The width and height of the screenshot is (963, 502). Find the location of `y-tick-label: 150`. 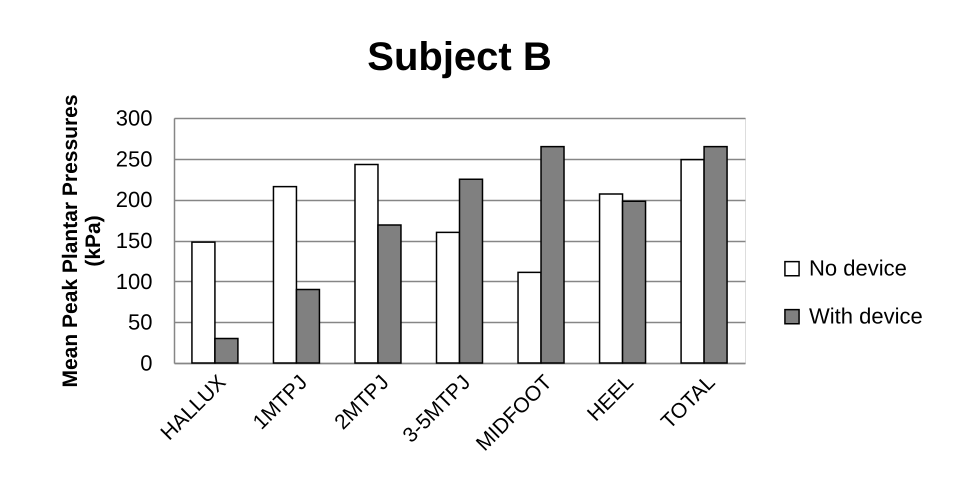

y-tick-label: 150 is located at coordinates (134, 240).